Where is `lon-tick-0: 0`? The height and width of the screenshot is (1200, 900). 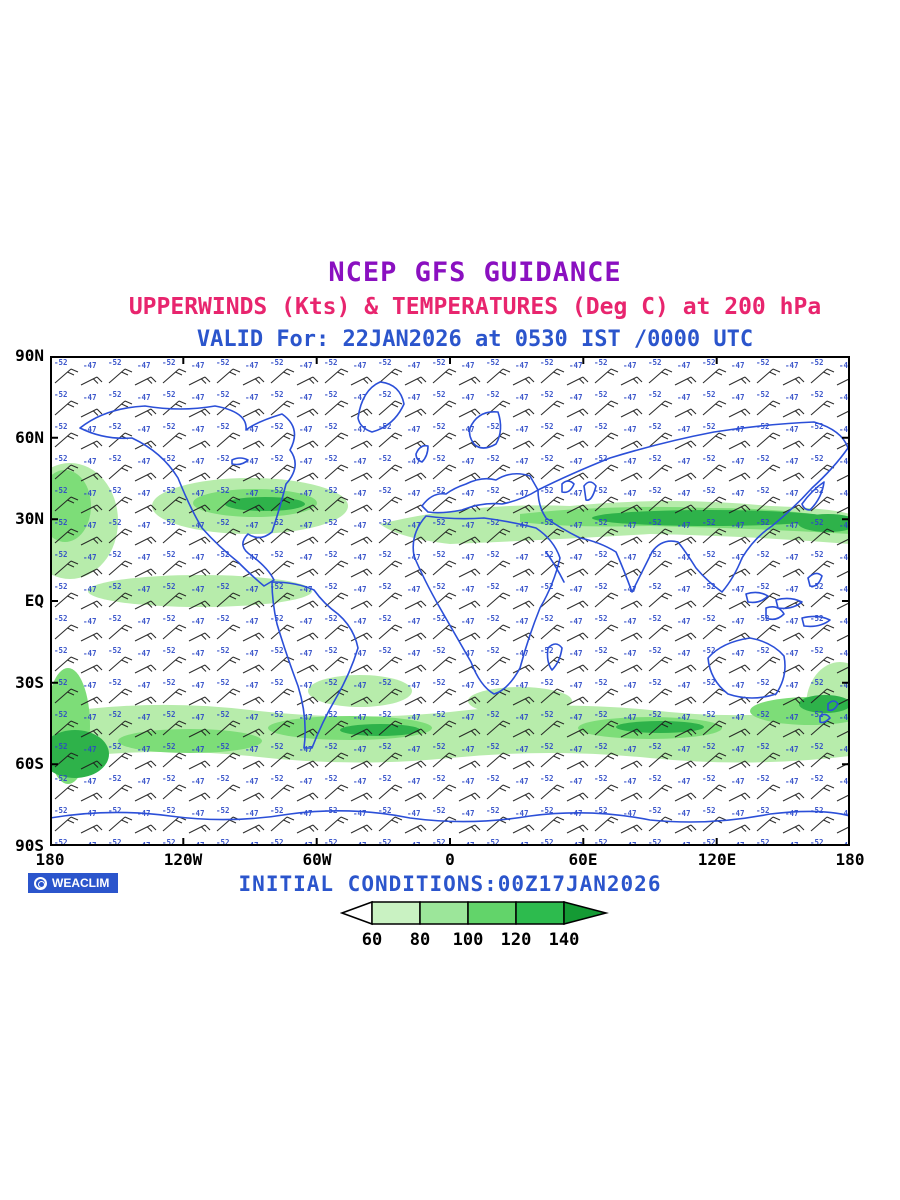
lon-tick-0: 0 is located at coordinates (450, 859).